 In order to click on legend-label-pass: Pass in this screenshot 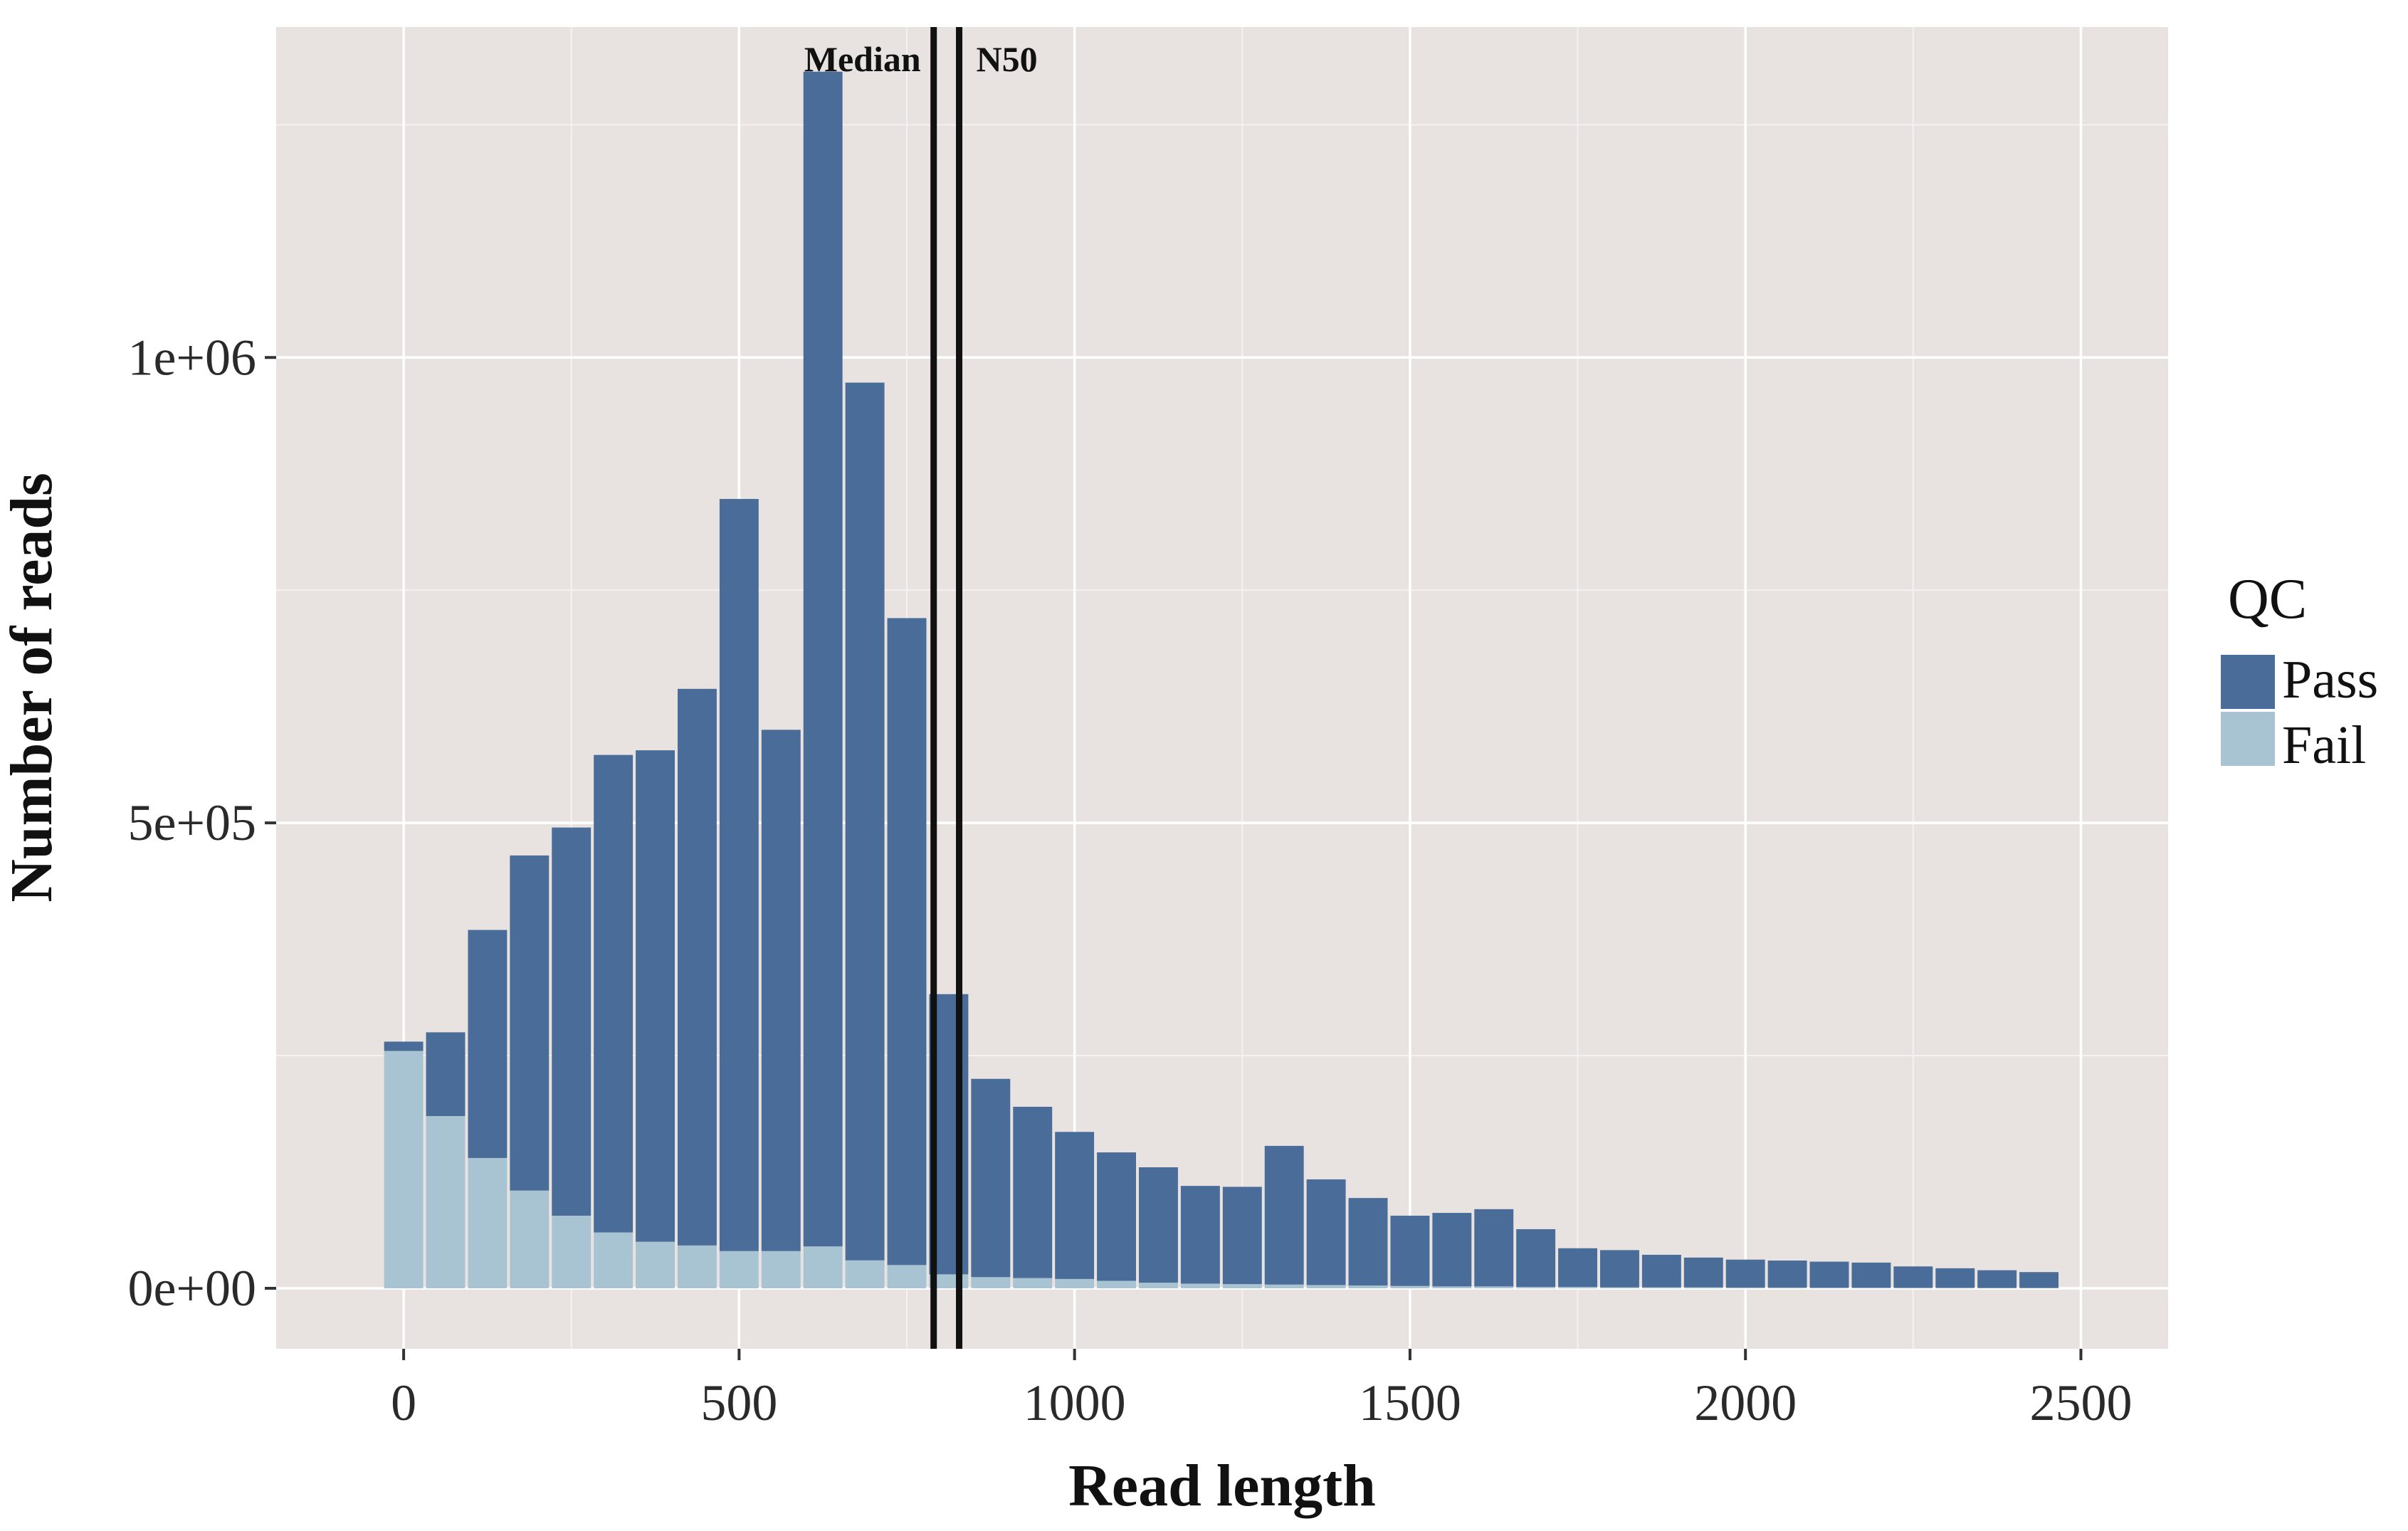, I will do `click(2330, 680)`.